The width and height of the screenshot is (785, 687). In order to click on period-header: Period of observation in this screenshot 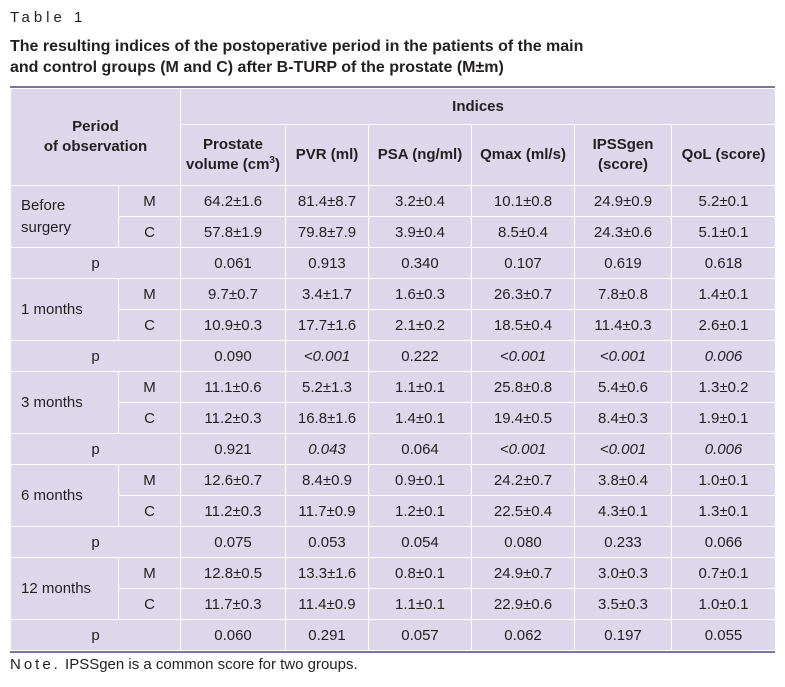, I will do `click(95, 137)`.